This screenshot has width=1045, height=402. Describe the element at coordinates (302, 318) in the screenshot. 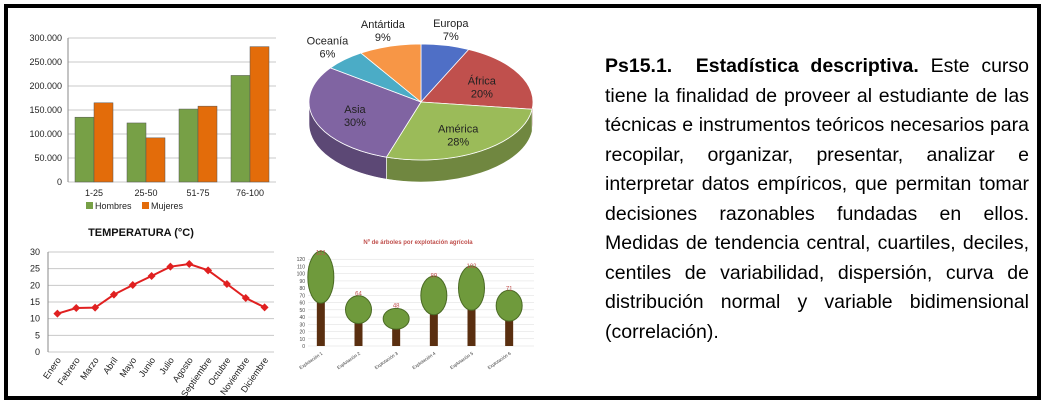

I see `y-tick-label: 40` at that location.